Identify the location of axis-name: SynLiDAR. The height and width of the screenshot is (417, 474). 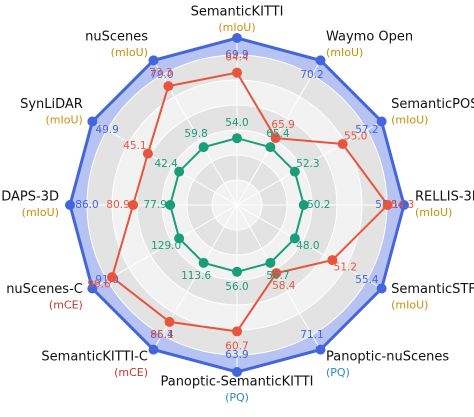
(51, 104).